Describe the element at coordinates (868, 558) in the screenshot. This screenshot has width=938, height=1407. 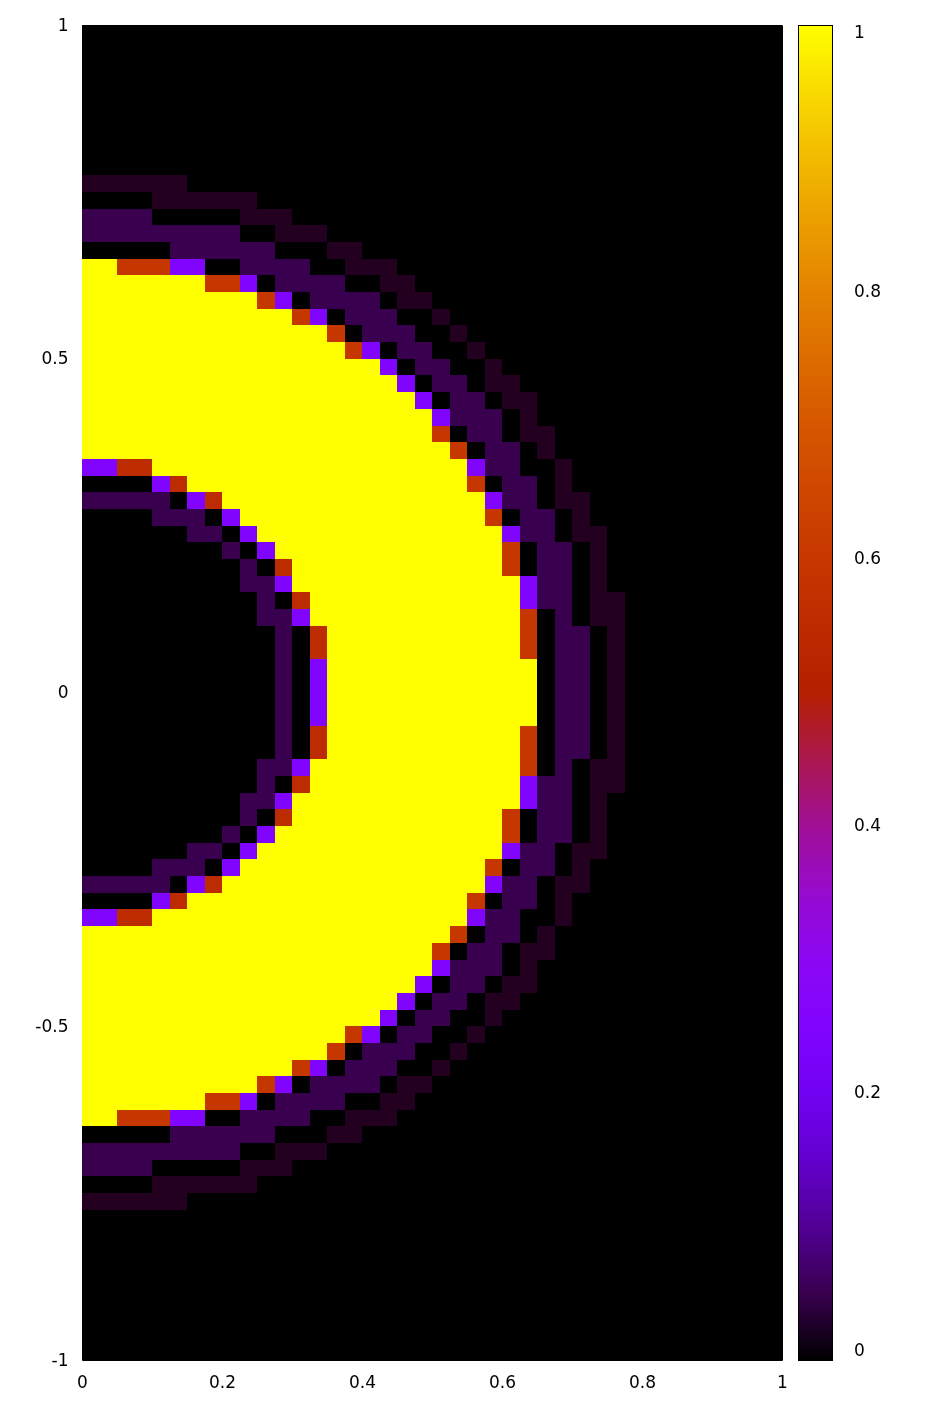
I see `color-bar-label: 0.6` at that location.